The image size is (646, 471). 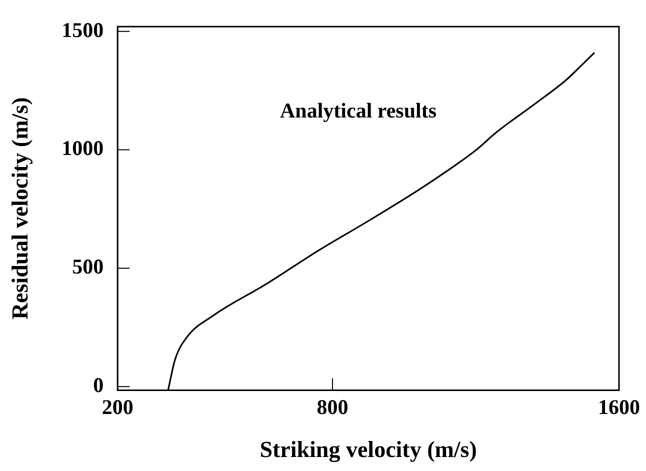 What do you see at coordinates (118, 407) in the screenshot?
I see `x-tick-label: 200` at bounding box center [118, 407].